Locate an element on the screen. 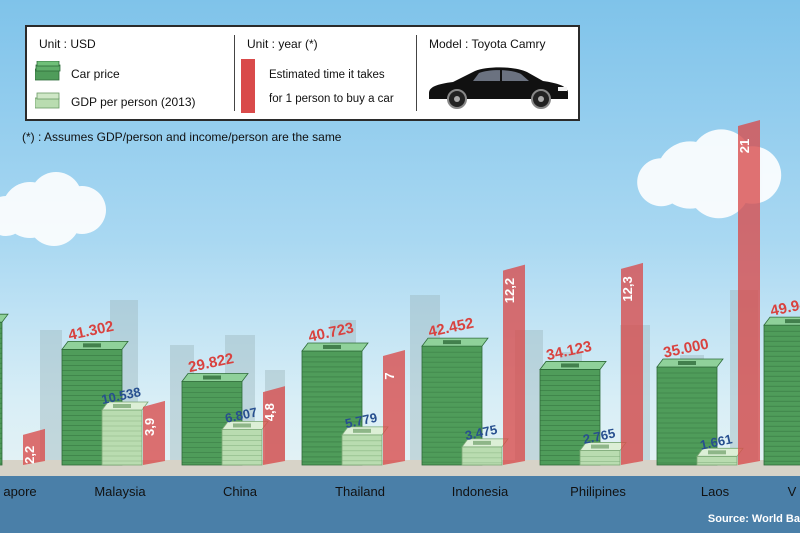 Image resolution: width=800 pixels, height=533 pixels. legend-model-label: Model : Toyota Camry is located at coordinates (487, 44).